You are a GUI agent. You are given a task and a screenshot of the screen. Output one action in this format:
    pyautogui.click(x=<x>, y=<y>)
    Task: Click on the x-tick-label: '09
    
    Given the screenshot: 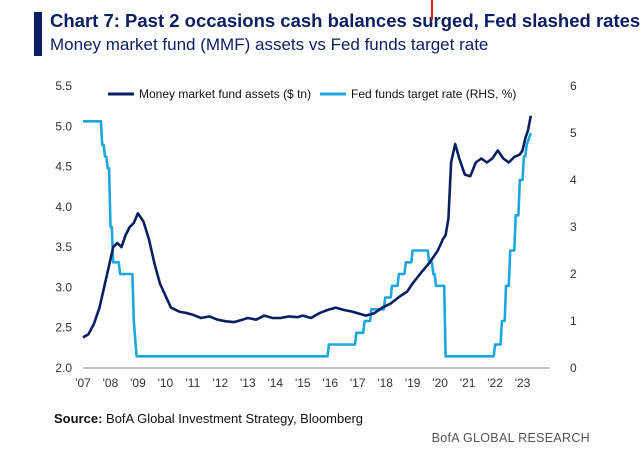 What is the action you would take?
    pyautogui.click(x=138, y=383)
    